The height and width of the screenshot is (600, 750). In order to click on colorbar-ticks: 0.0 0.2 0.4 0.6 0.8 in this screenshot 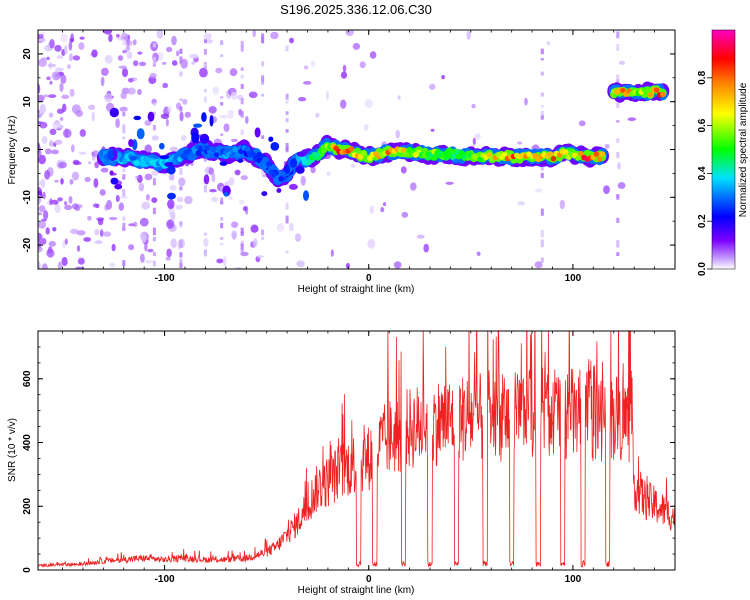, I will do `click(704, 173)`.